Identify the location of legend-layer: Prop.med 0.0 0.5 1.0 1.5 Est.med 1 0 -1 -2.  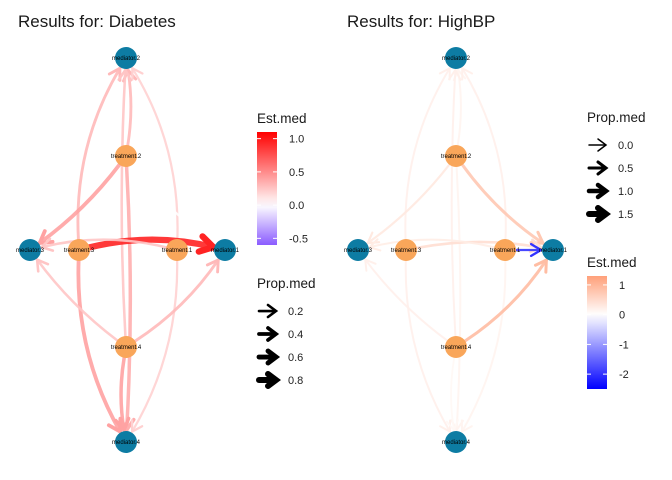
(616, 249).